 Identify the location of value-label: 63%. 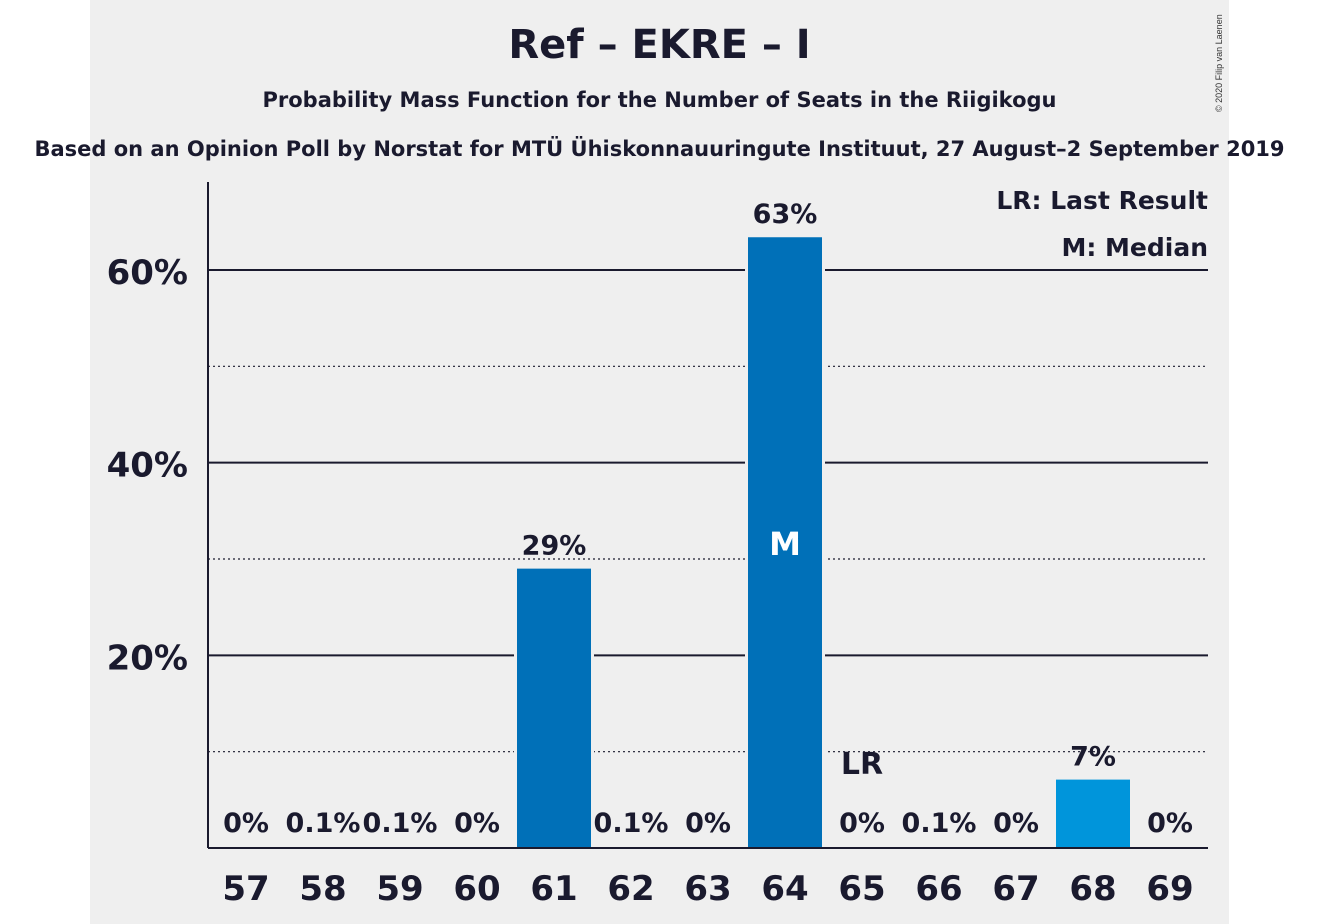
(785, 214).